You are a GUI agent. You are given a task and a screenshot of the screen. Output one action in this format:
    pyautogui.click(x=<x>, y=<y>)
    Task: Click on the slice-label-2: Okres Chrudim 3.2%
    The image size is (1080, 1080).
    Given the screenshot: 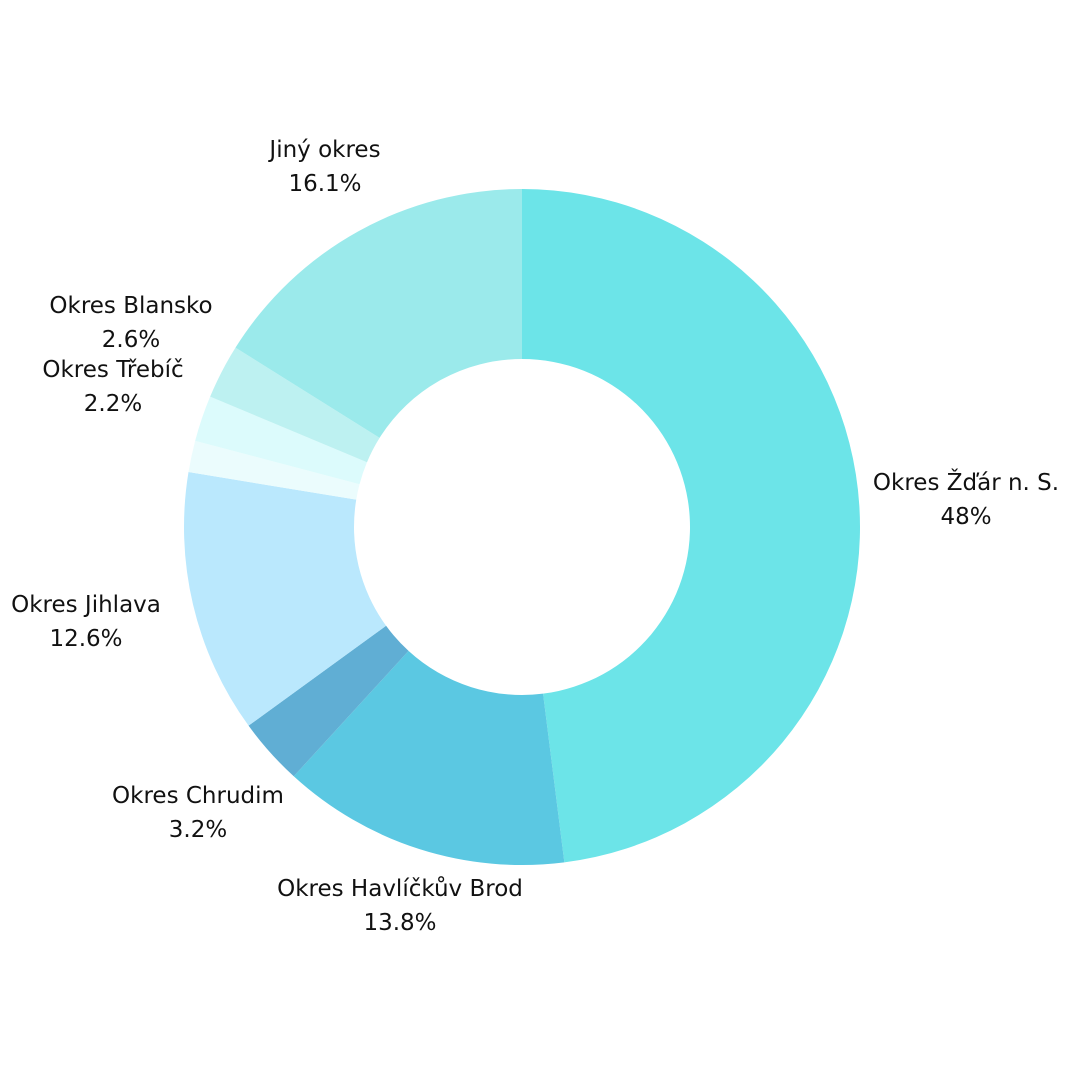 What is the action you would take?
    pyautogui.click(x=198, y=813)
    